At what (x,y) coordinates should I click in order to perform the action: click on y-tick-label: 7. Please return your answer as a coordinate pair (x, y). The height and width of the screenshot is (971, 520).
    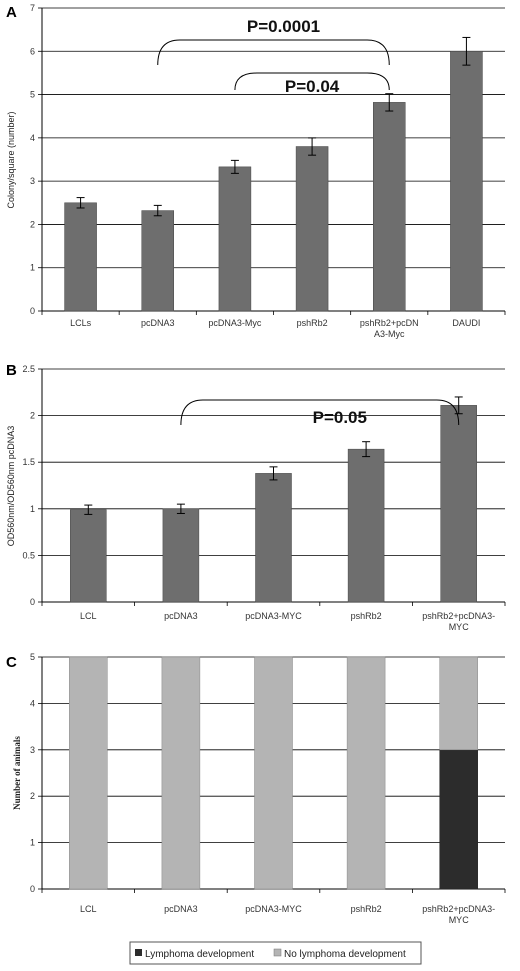
    Looking at the image, I should click on (32, 8).